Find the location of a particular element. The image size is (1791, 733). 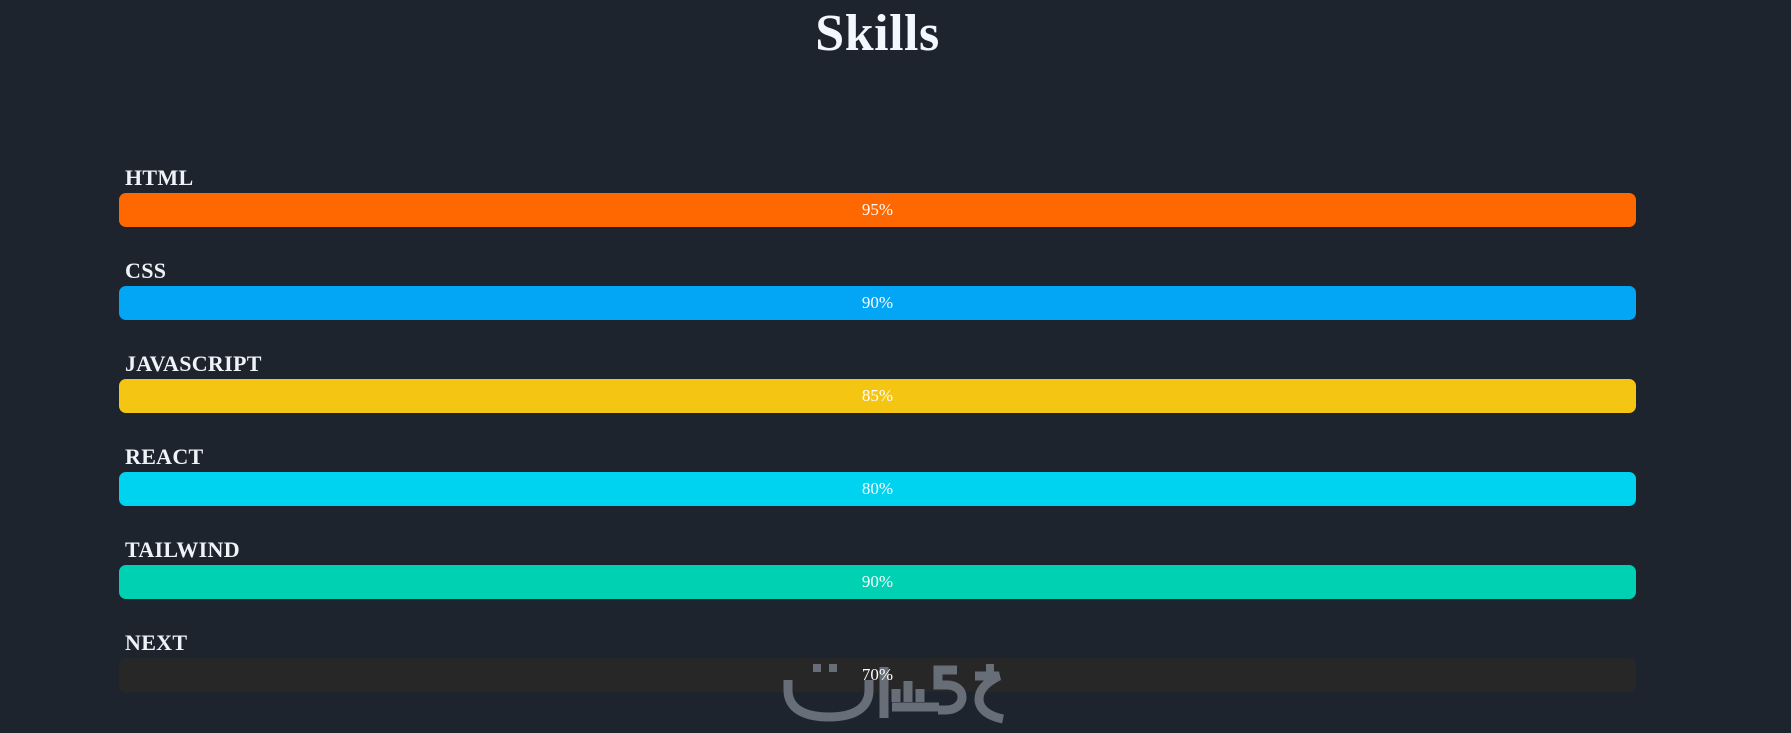

skill-row-html: HTML 95% is located at coordinates (877, 196).